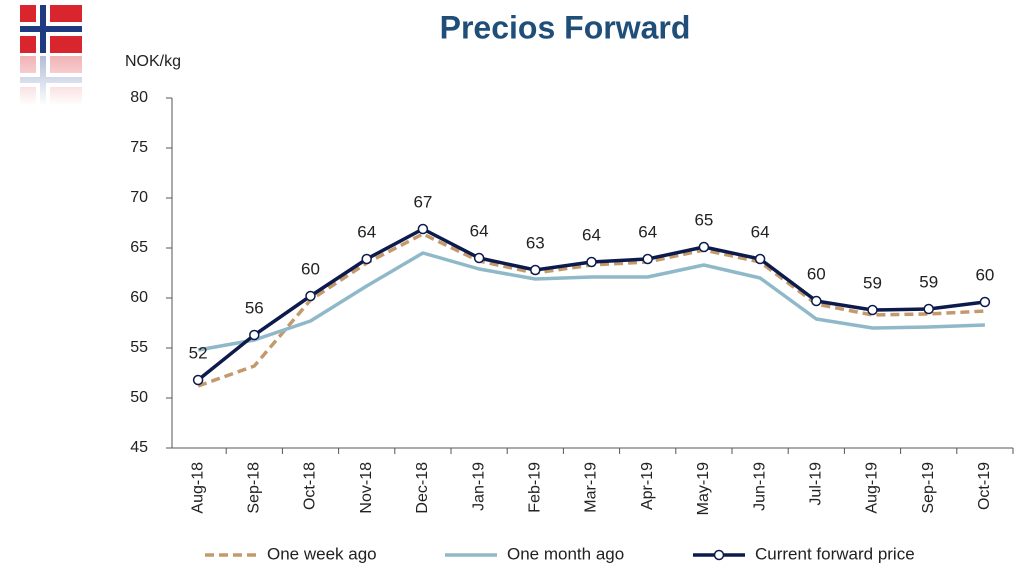  What do you see at coordinates (254, 307) in the screenshot?
I see `data-label: 56` at bounding box center [254, 307].